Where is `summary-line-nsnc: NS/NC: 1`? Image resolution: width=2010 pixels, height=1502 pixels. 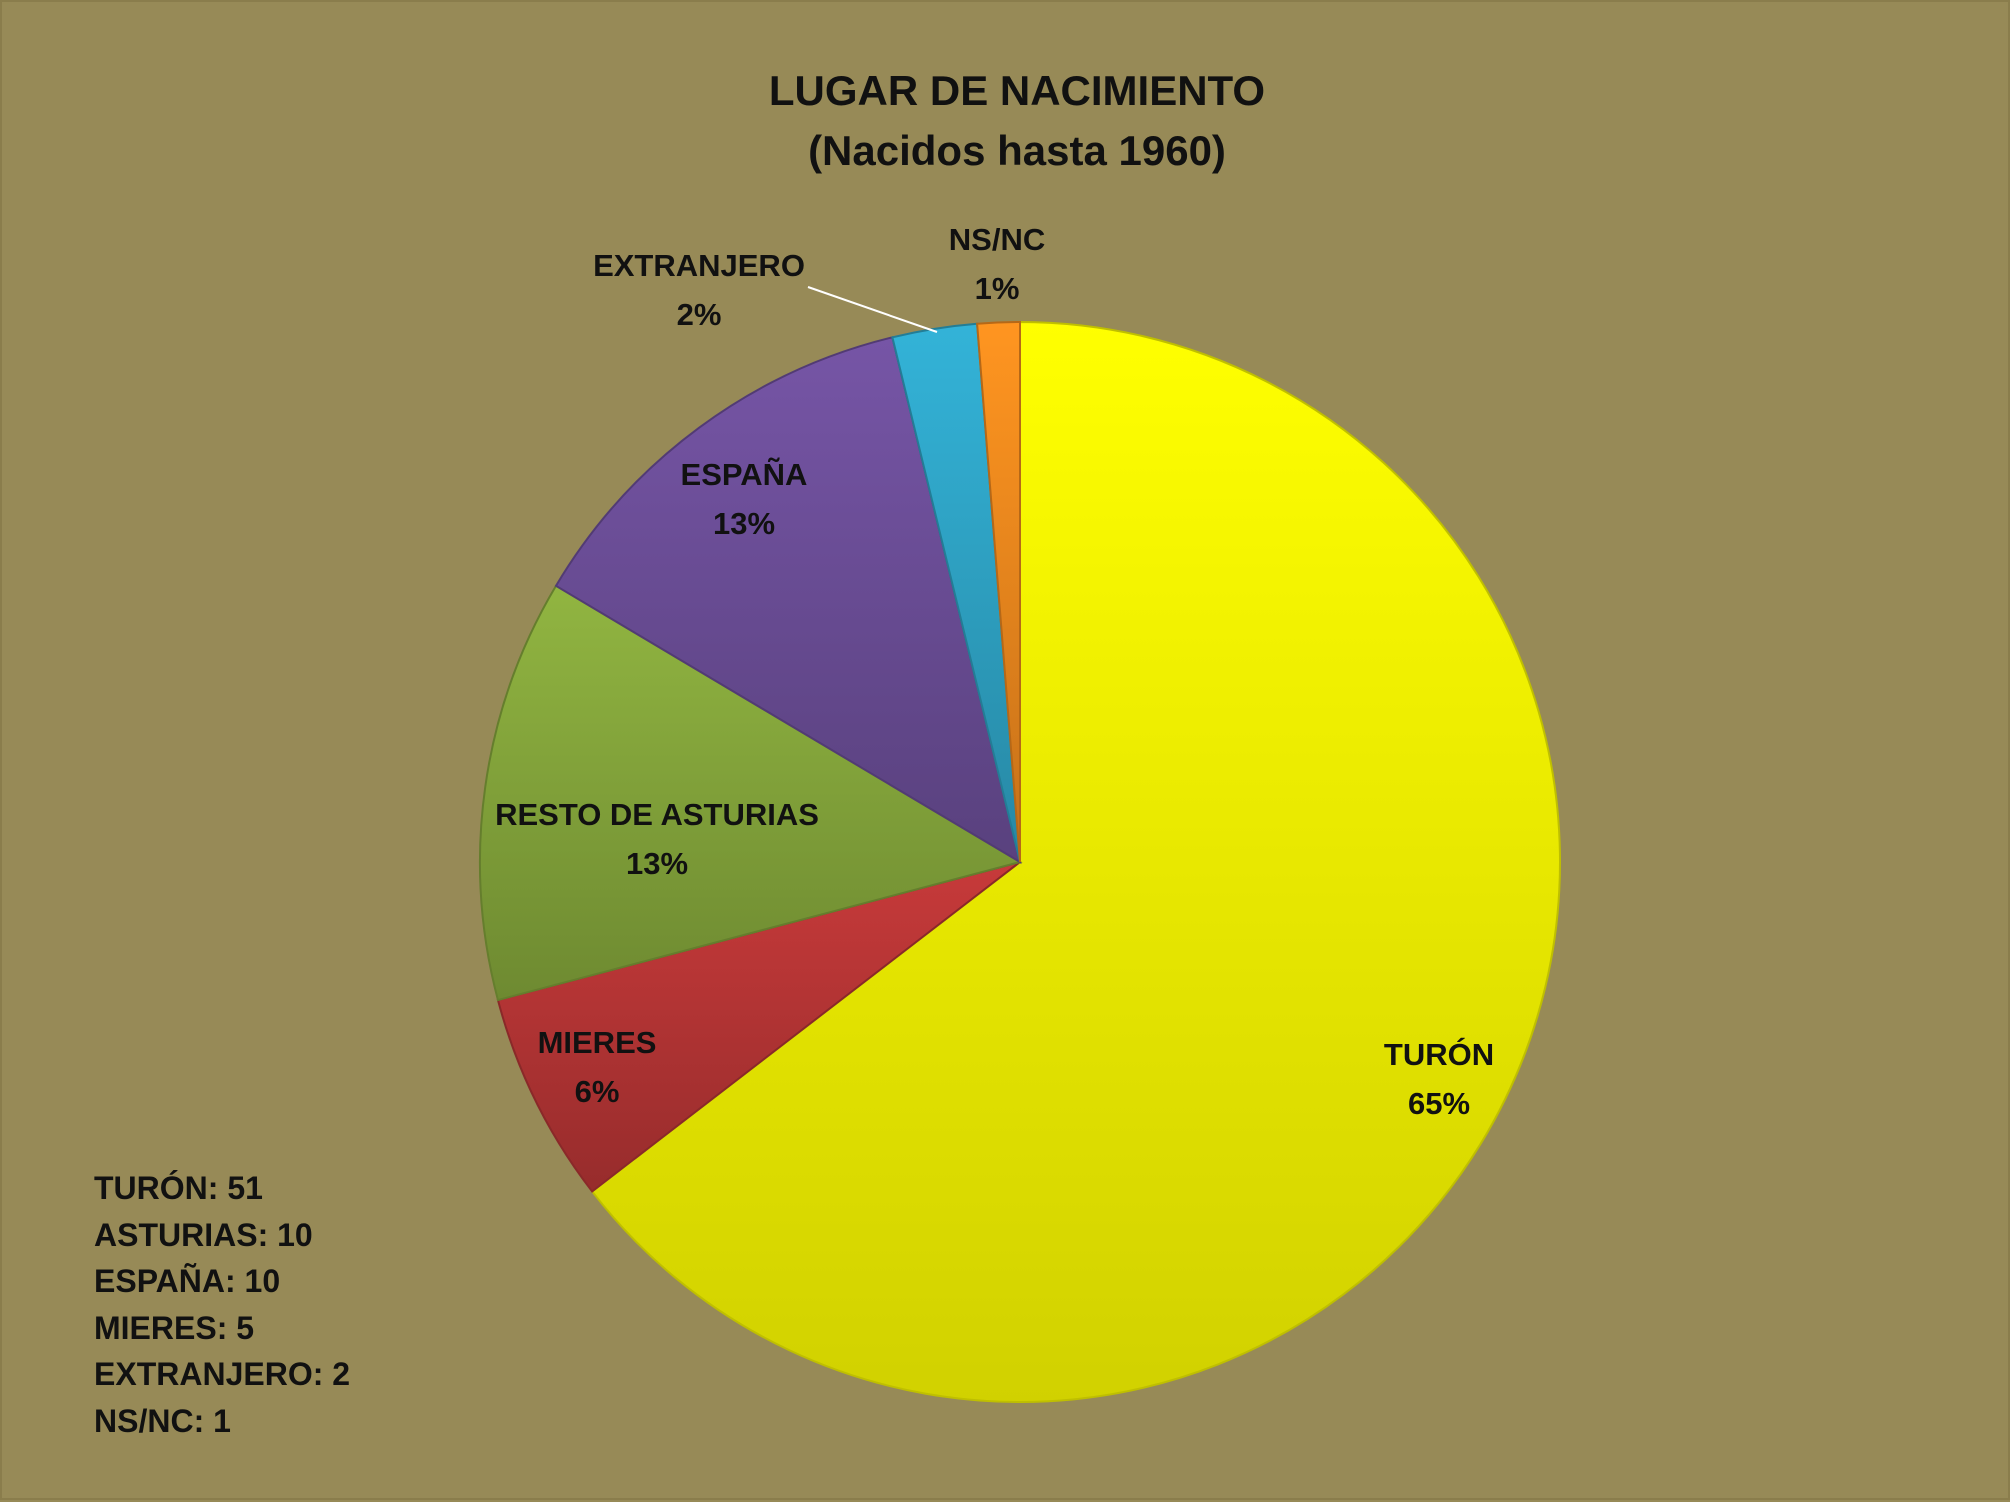
summary-line-nsnc: NS/NC: 1 is located at coordinates (162, 1420).